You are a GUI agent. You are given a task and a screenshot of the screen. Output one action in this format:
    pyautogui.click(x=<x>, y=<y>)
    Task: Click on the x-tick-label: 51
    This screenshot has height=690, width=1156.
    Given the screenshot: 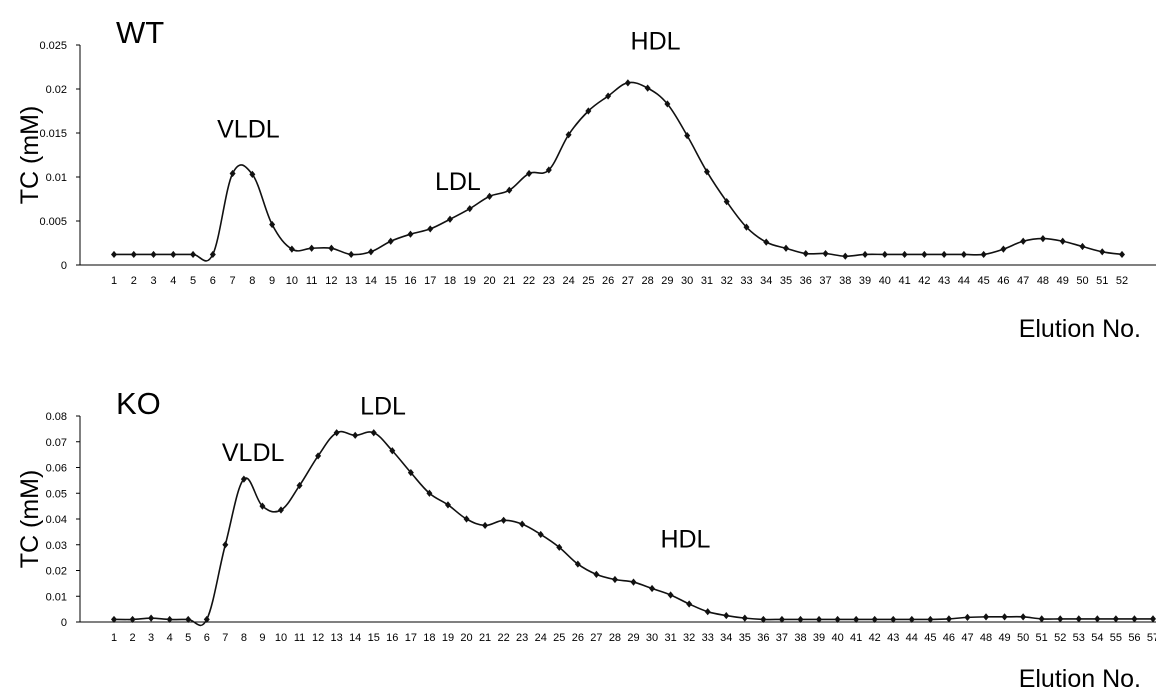 What is the action you would take?
    pyautogui.click(x=1102, y=281)
    